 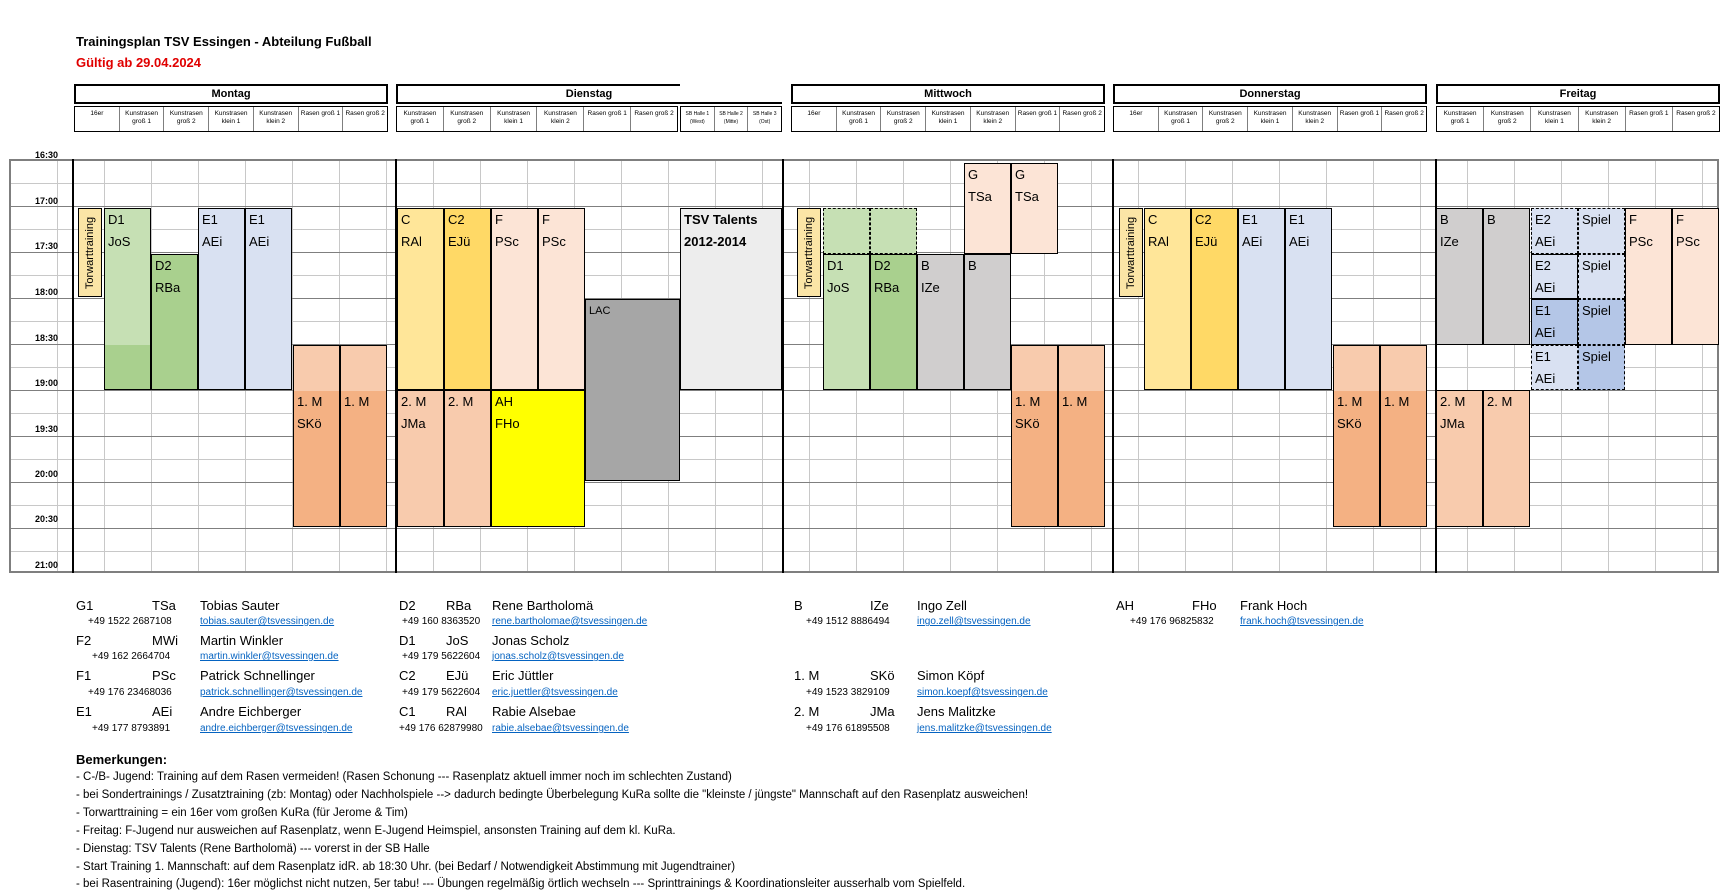 What do you see at coordinates (1453, 401) in the screenshot?
I see `block-team: 2. M` at bounding box center [1453, 401].